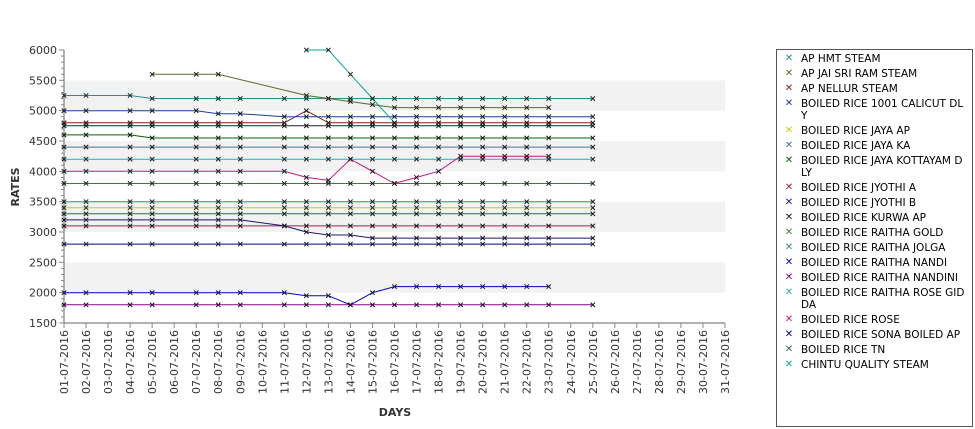  I want to click on x-tick-label: 28-07-2016, so click(659, 362).